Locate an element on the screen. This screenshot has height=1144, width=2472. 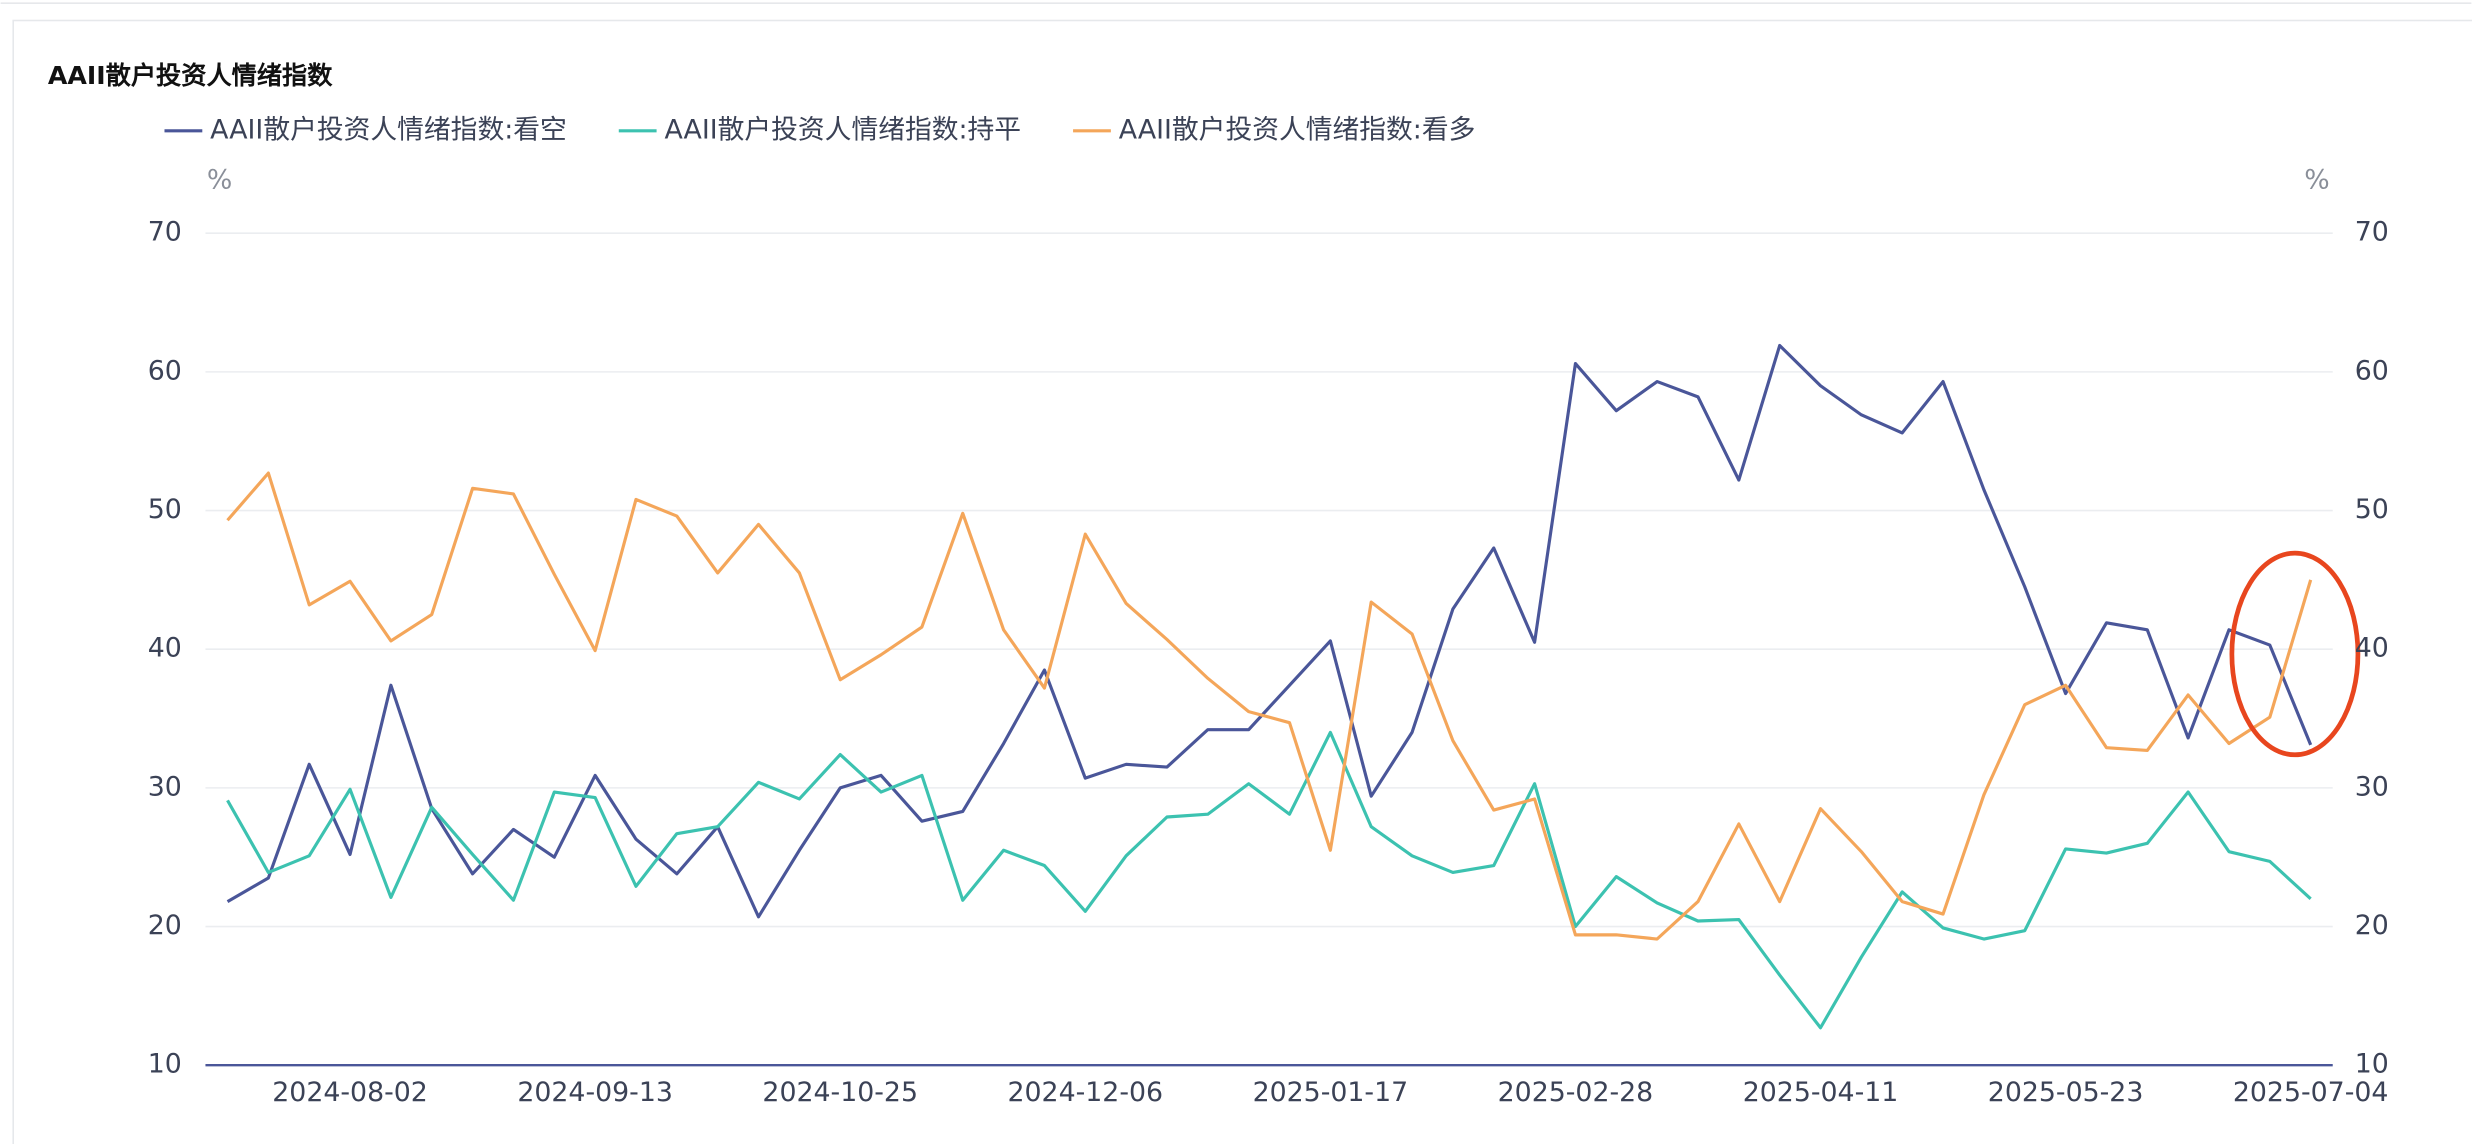
y2-tick-label: 70 is located at coordinates (2372, 232).